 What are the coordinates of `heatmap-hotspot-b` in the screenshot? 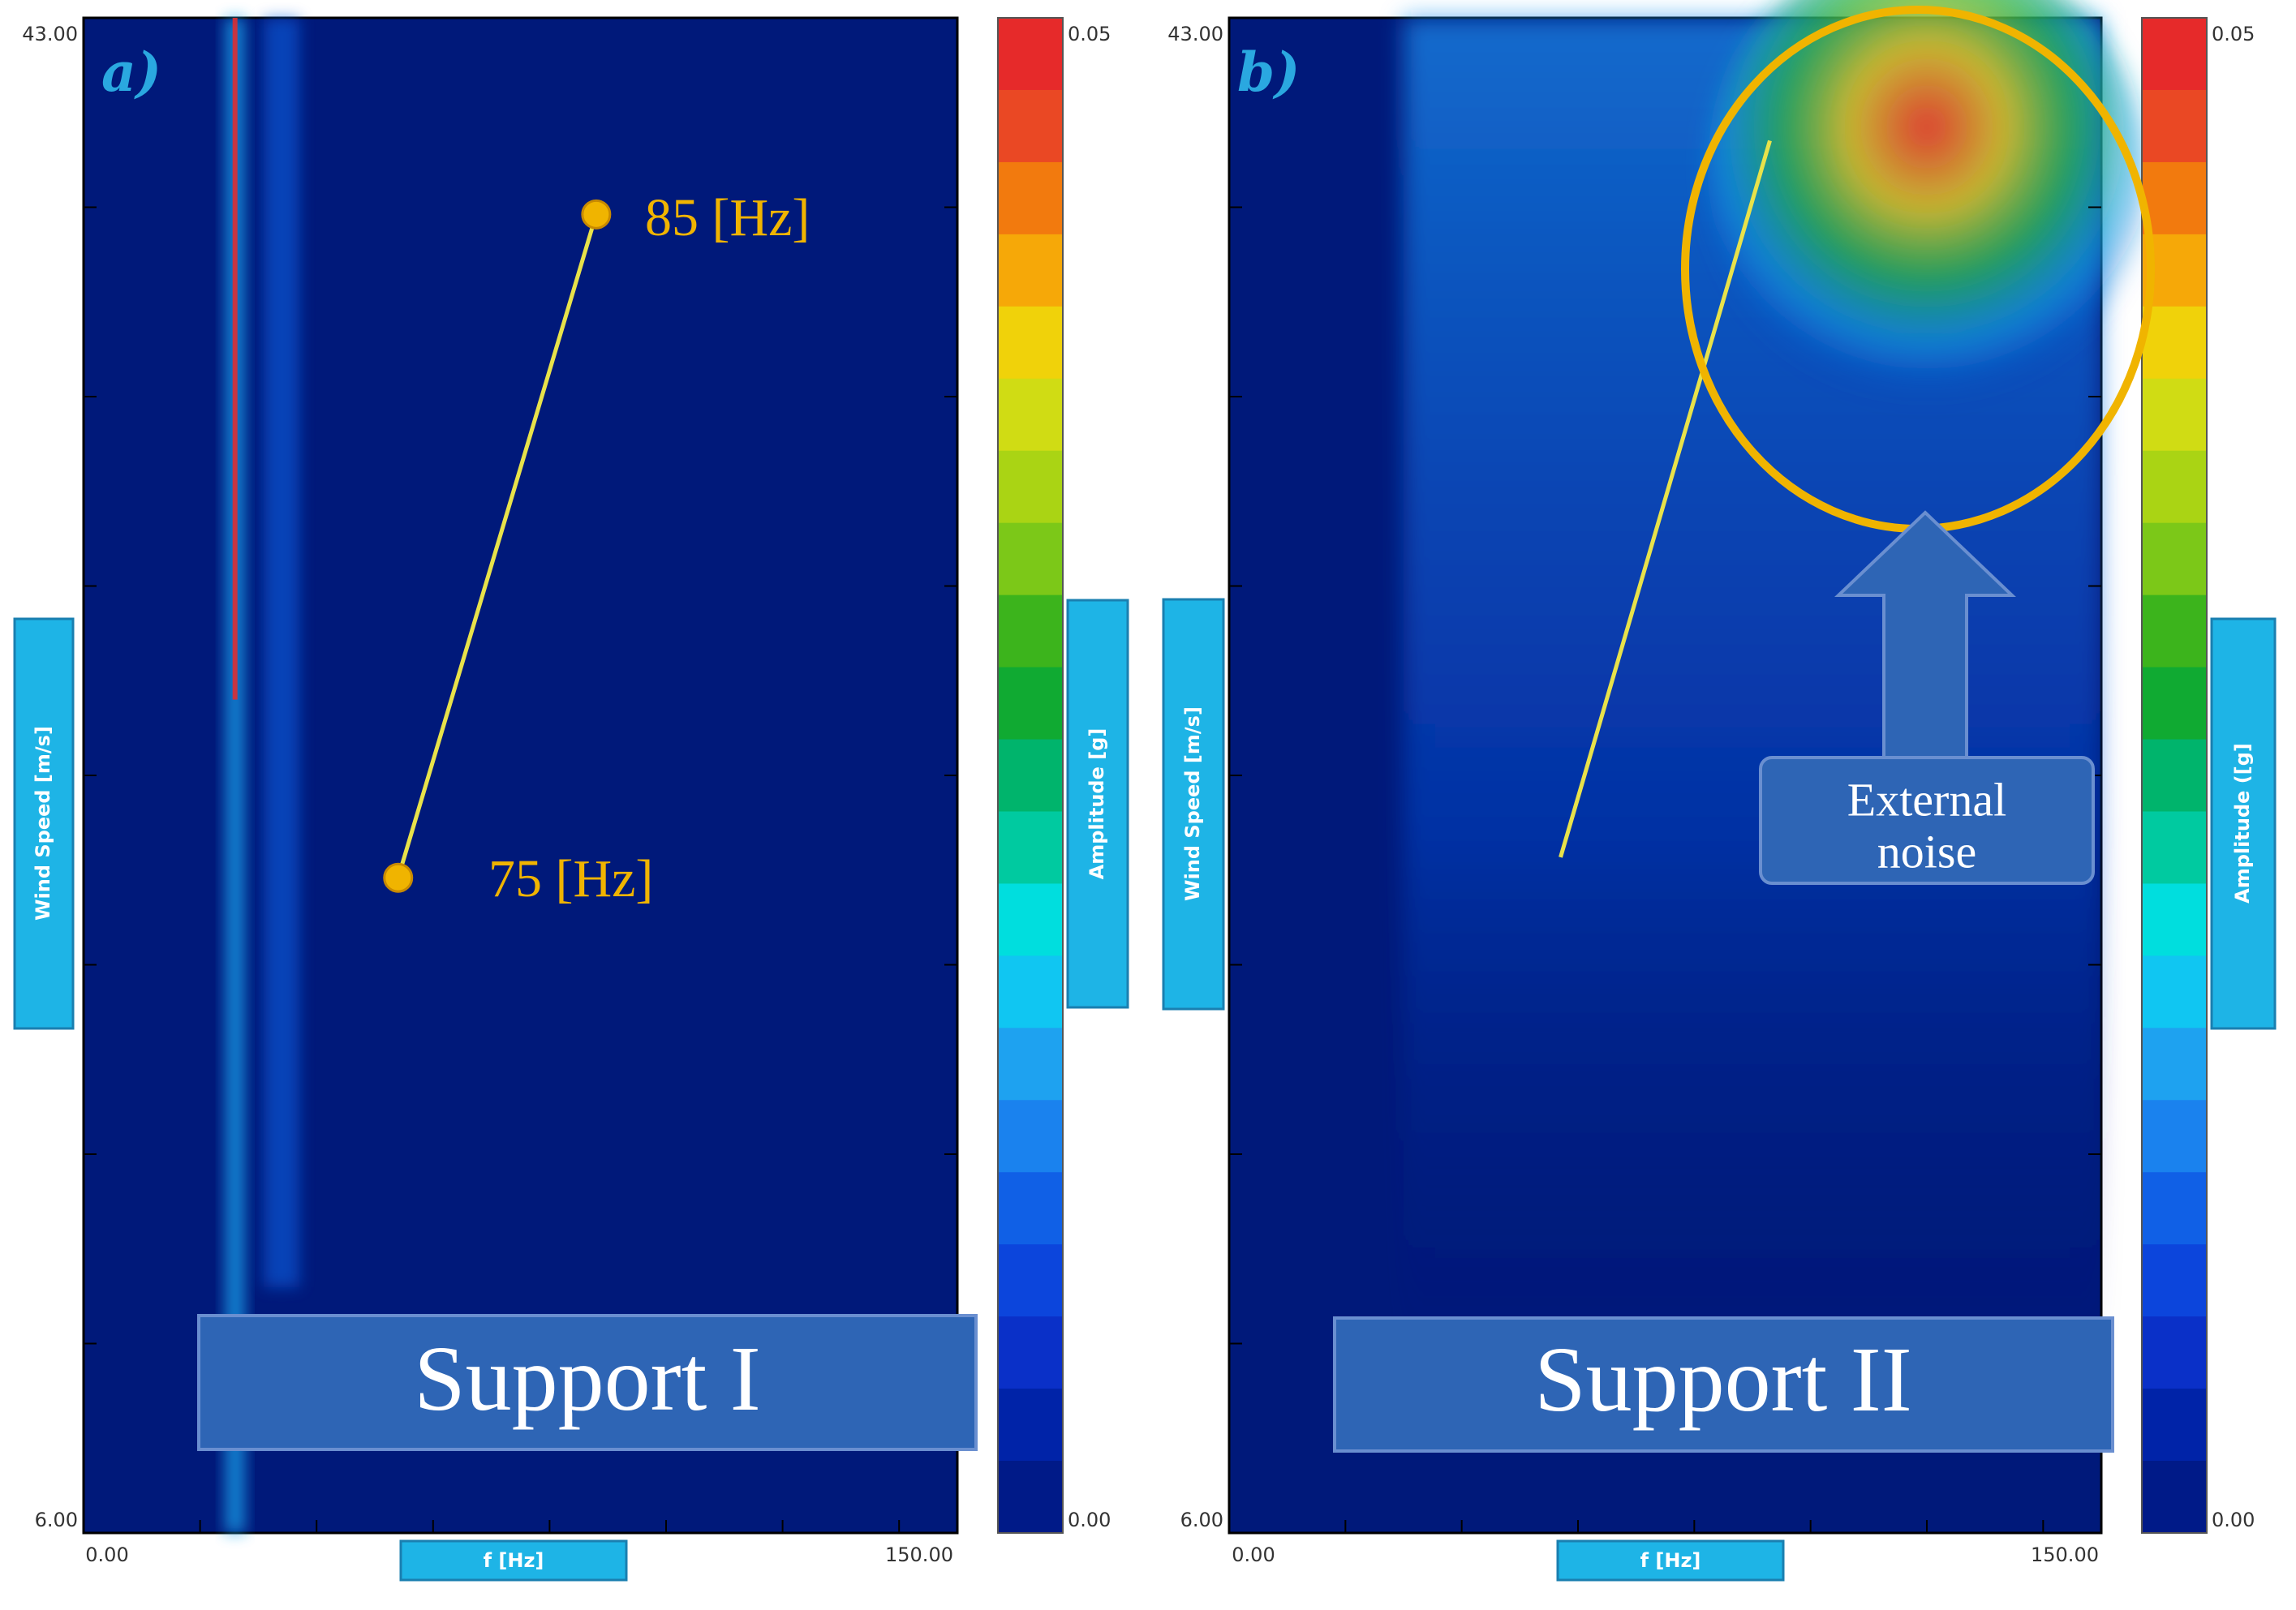 It's located at (1927, 200).